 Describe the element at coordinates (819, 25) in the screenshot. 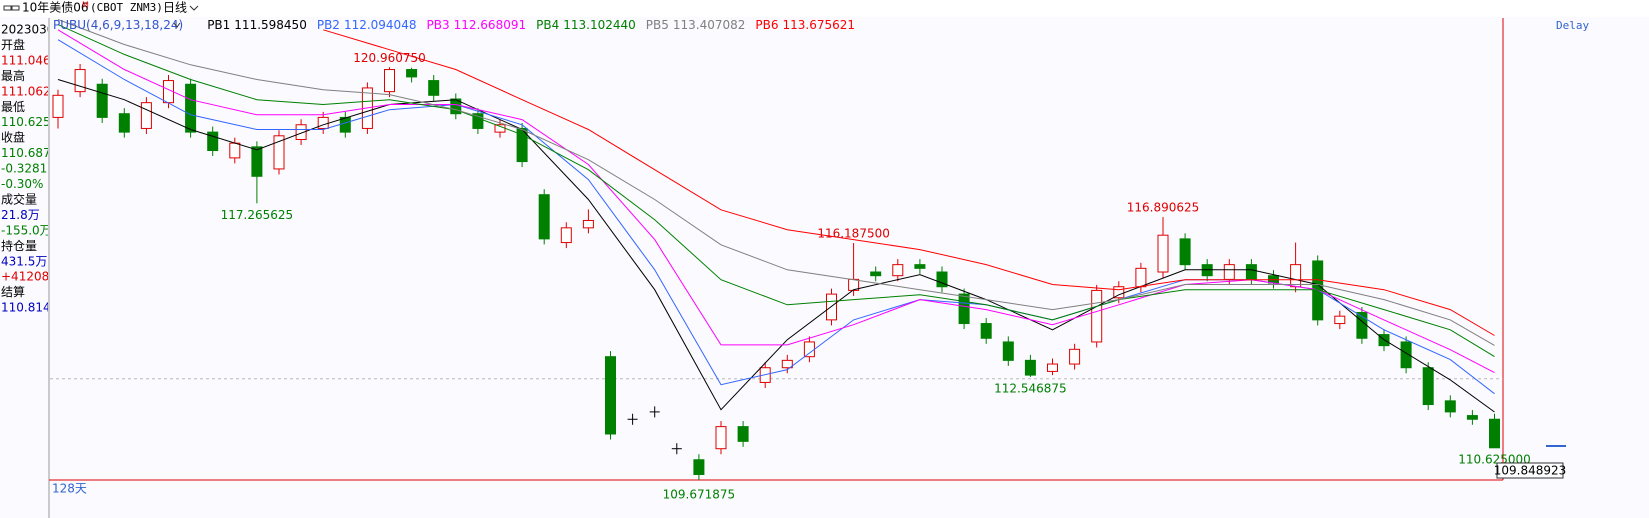

I see `legend-value: 113.675621` at that location.